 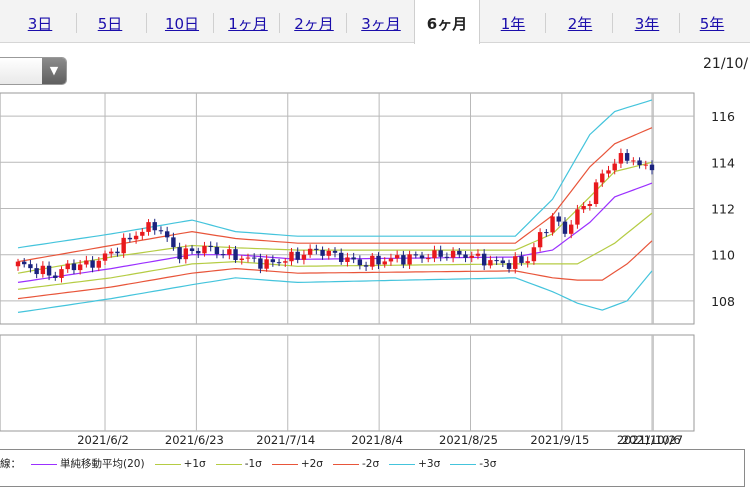 I want to click on tab-period: 3年, so click(x=647, y=24).